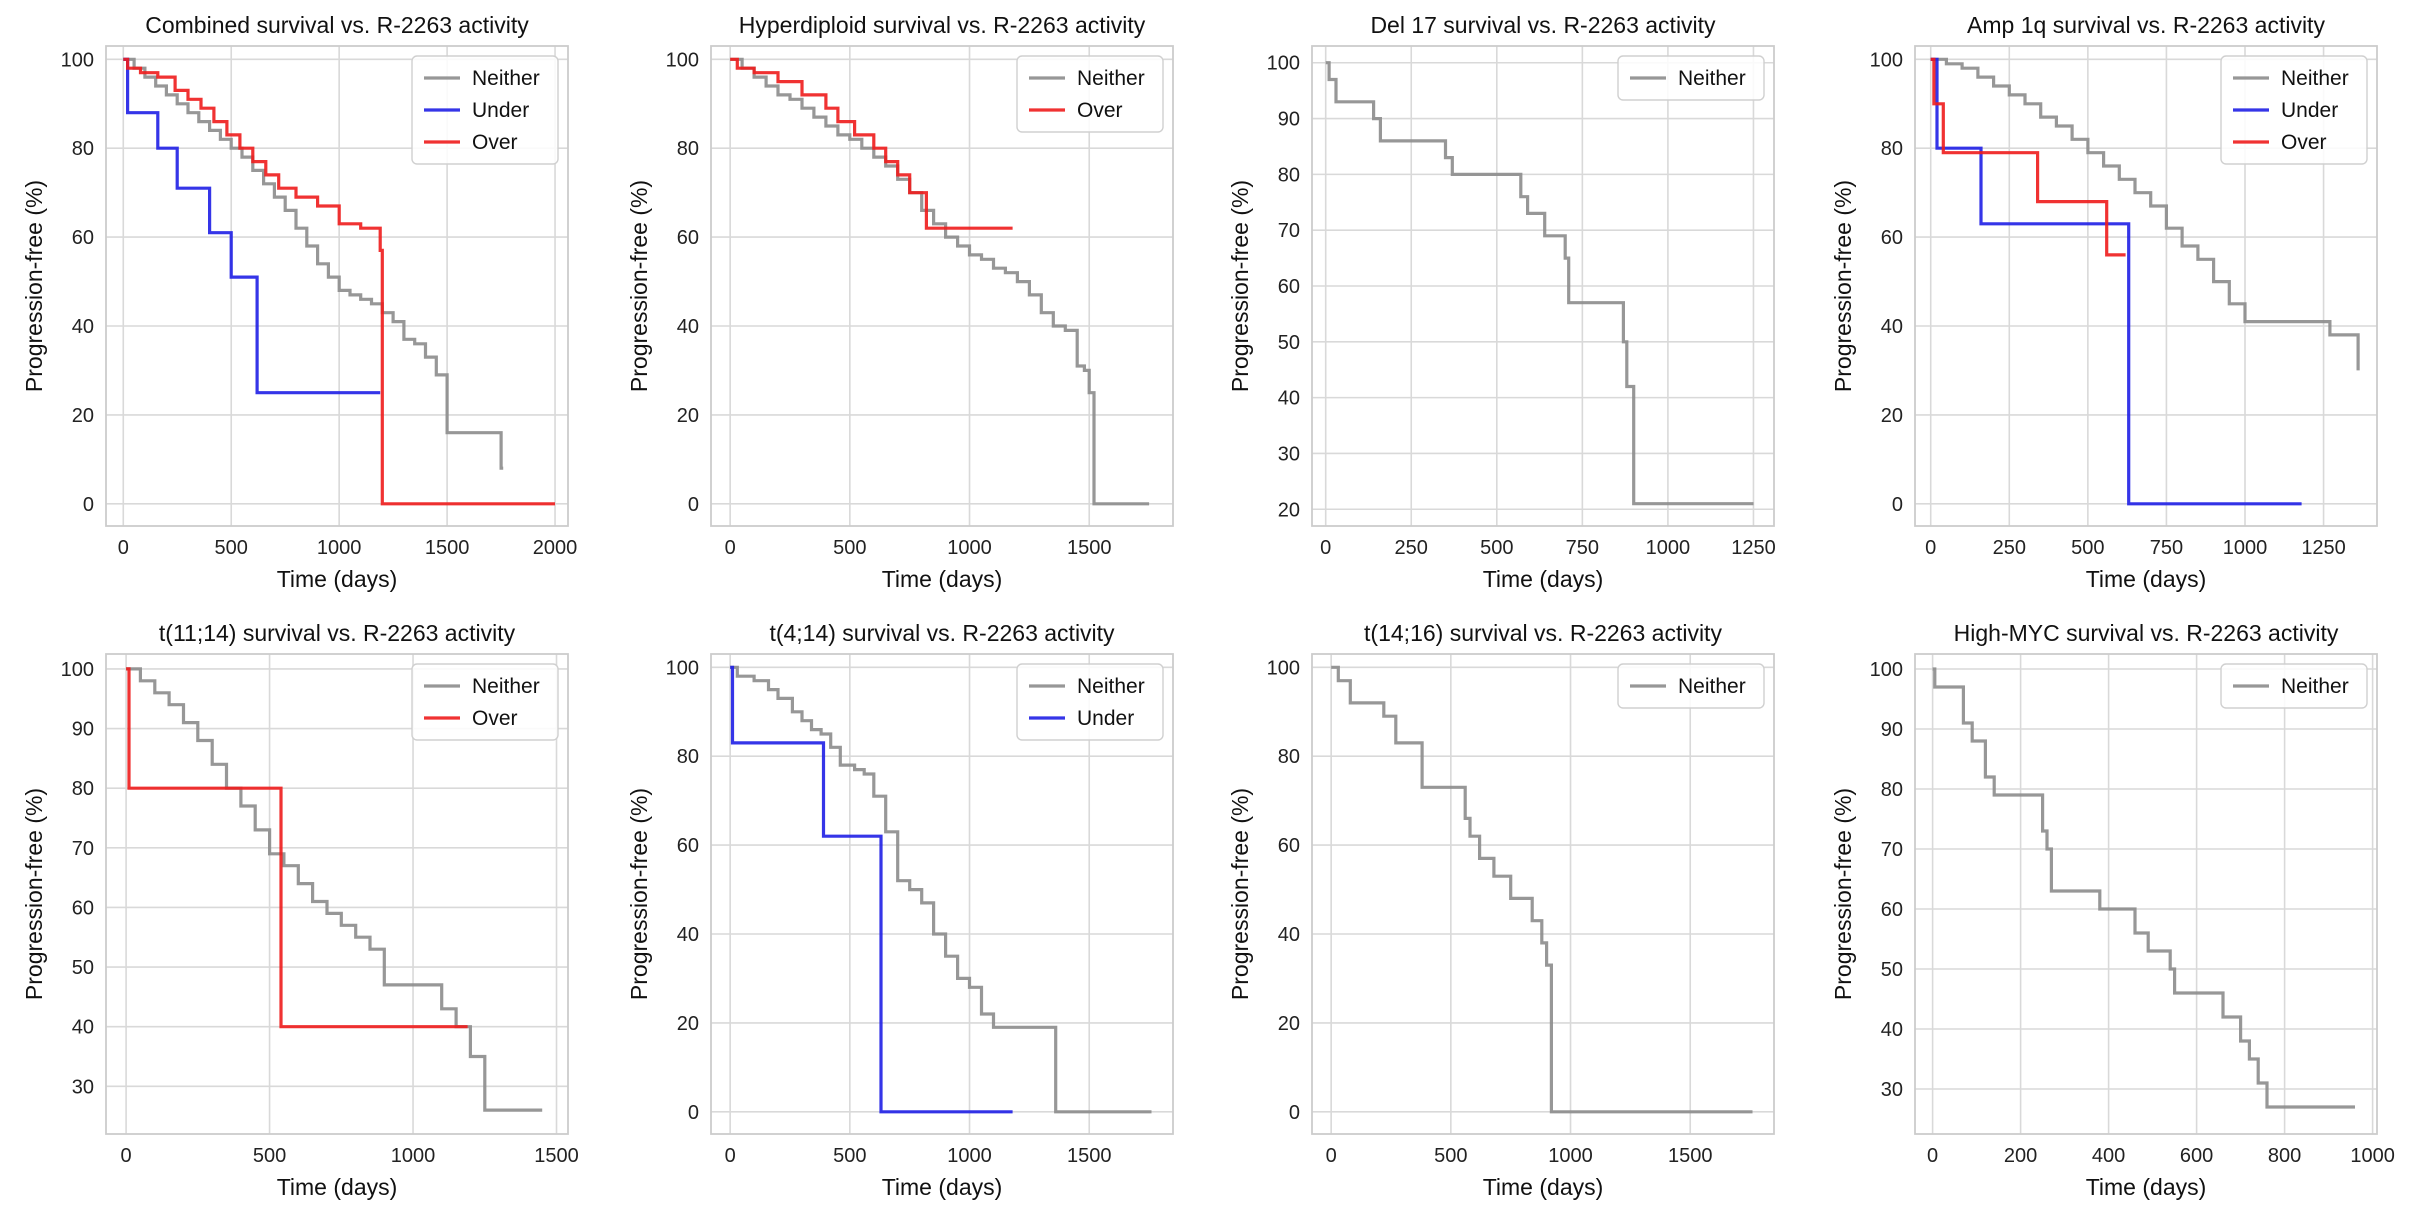 This screenshot has height=1218, width=2418. Describe the element at coordinates (1753, 548) in the screenshot. I see `x-tick-label: 1250` at that location.